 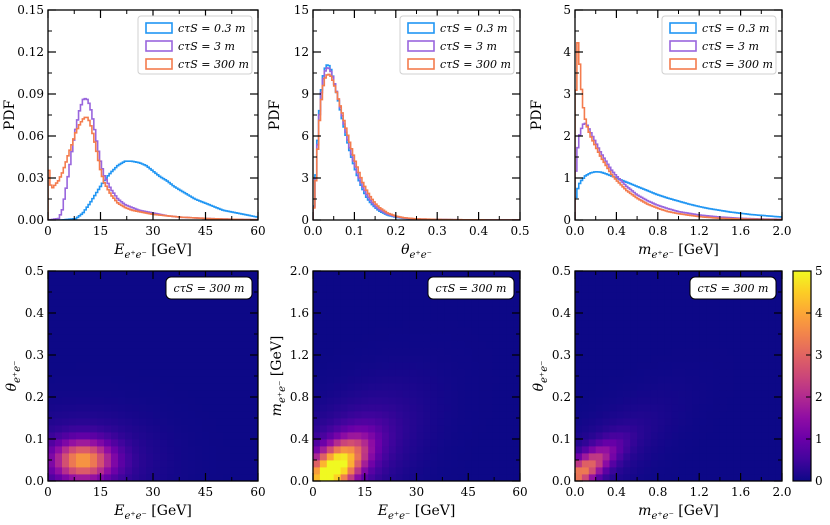 What do you see at coordinates (616, 492) in the screenshot?
I see `heat_m_theta-xtick-label-1: 0.4` at bounding box center [616, 492].